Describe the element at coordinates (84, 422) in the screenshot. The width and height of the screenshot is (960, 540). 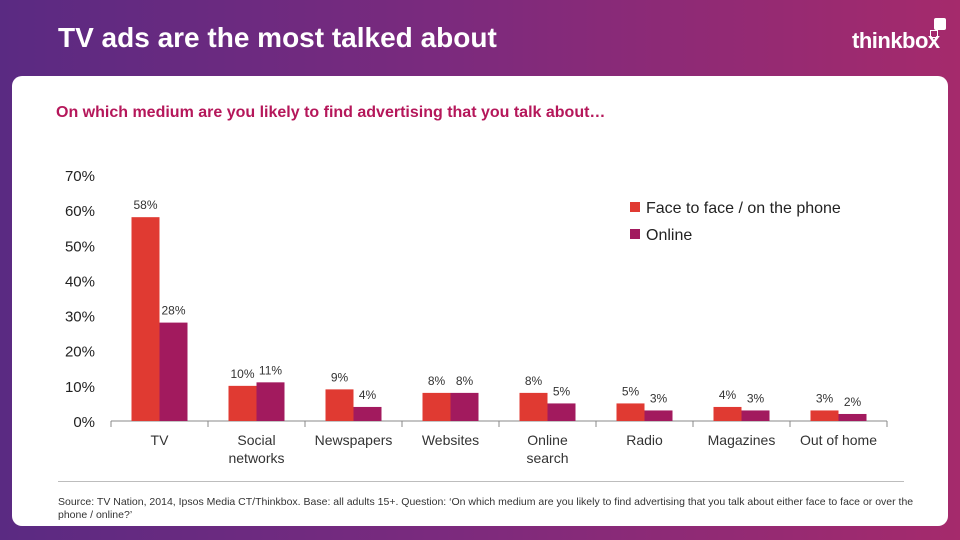
I see `y-tick-label: 0%` at that location.